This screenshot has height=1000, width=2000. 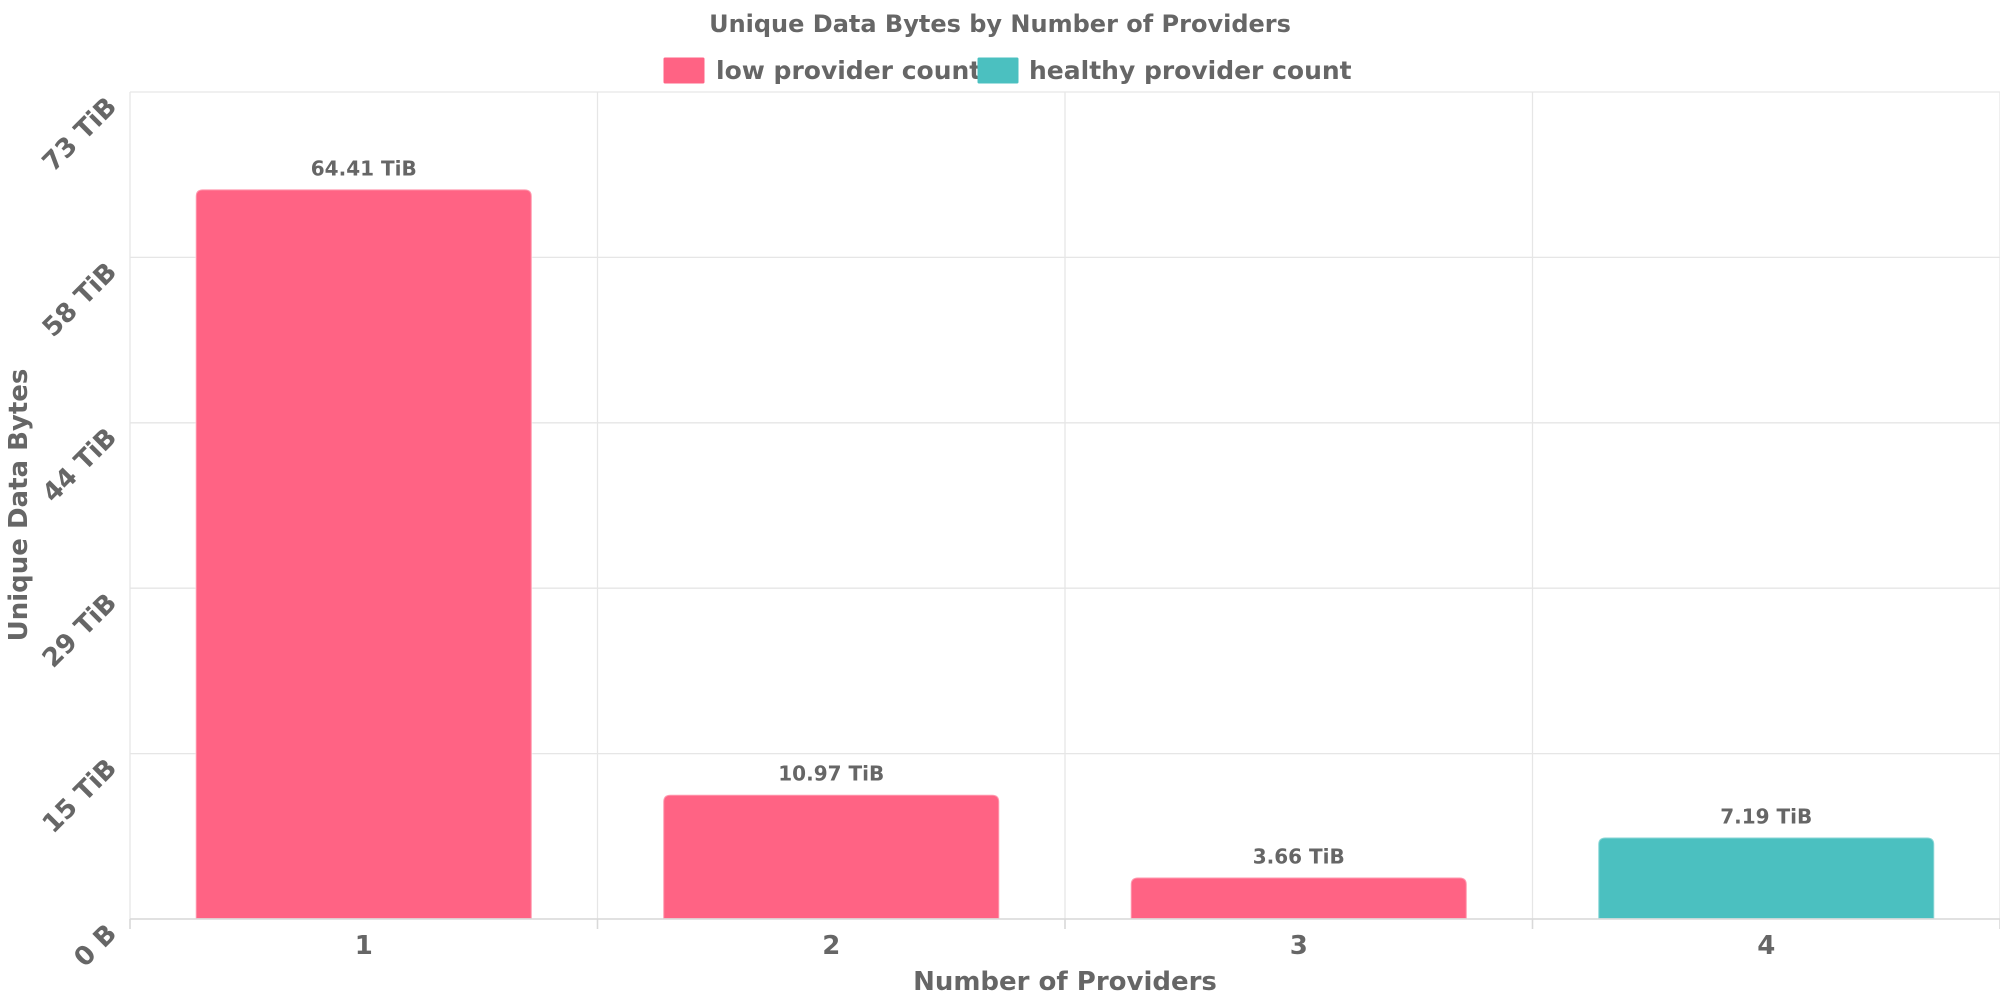 What do you see at coordinates (80, 532) in the screenshot?
I see `y-axis-ticks: 0 B 15 TiB 29 TiB 44 TiB 58 TiB 73 TiB` at bounding box center [80, 532].